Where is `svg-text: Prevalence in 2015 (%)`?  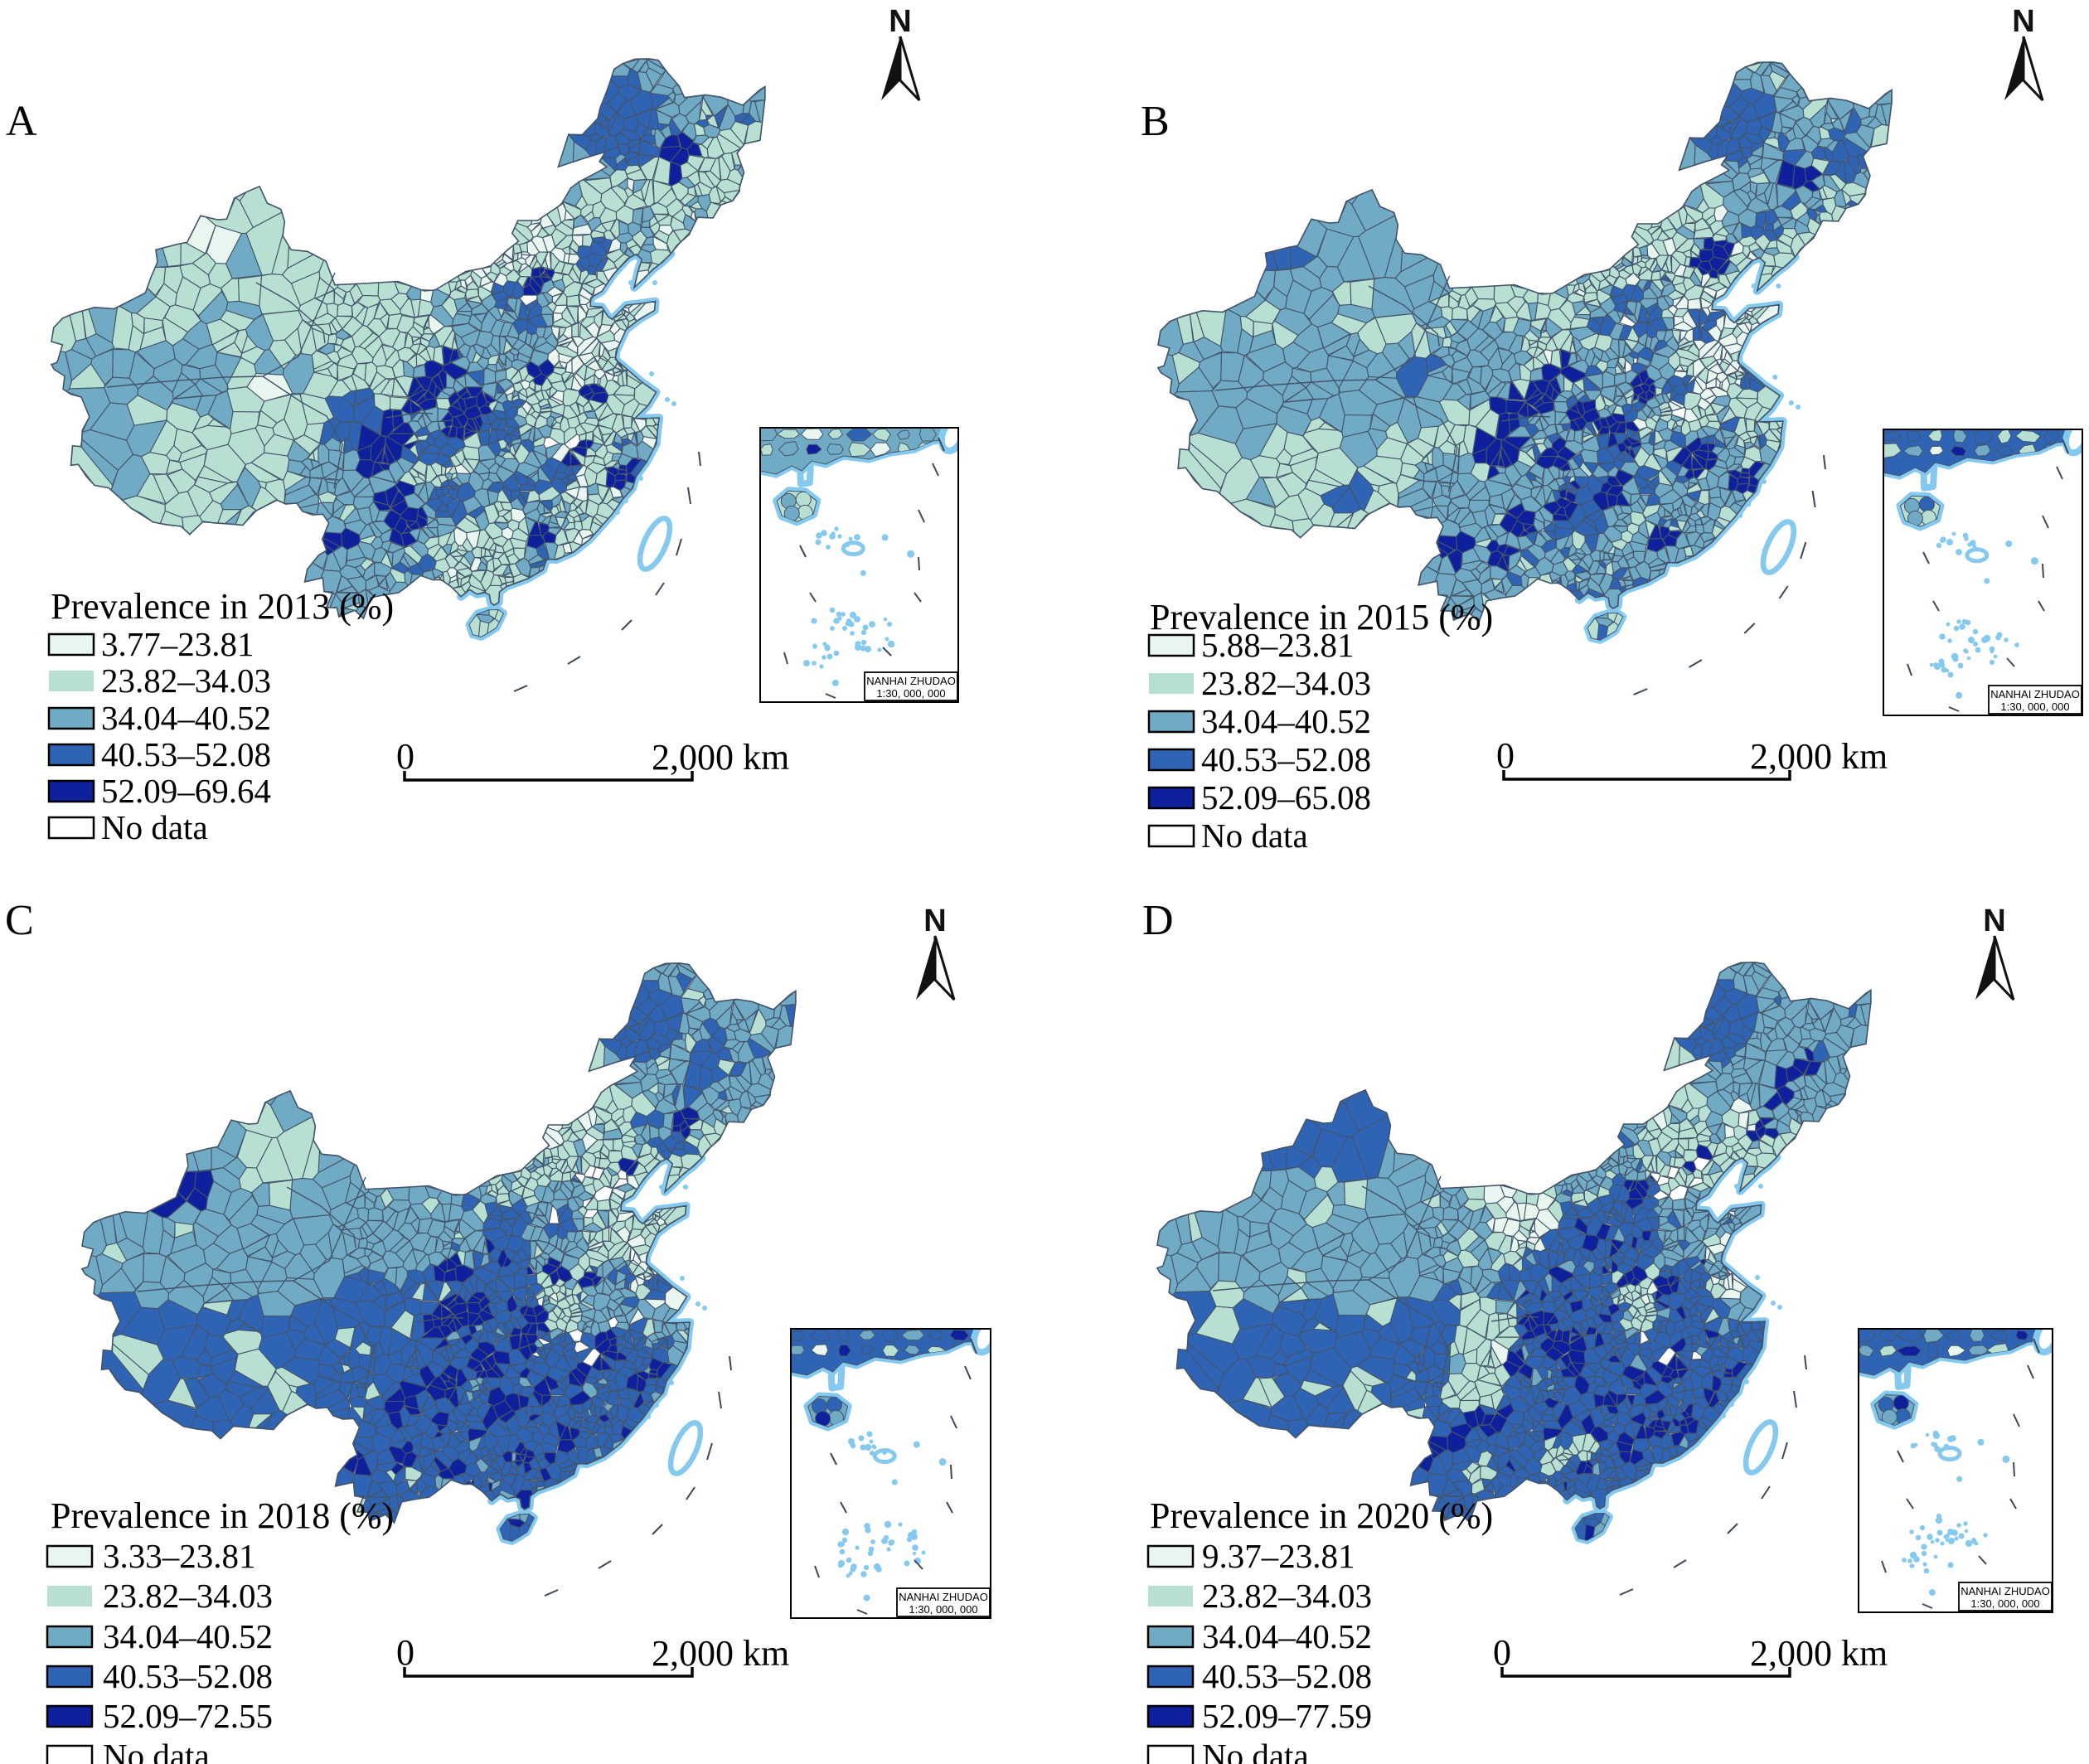
svg-text: Prevalence in 2015 (%) is located at coordinates (1322, 617).